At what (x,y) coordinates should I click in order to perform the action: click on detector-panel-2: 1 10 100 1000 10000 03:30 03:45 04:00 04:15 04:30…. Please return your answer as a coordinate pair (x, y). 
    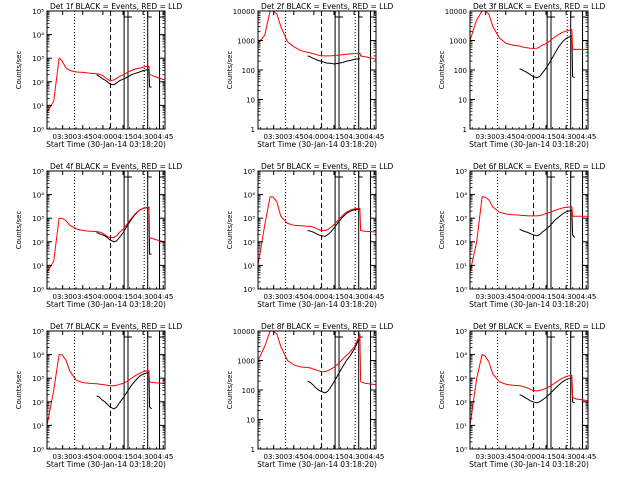
    Looking at the image, I should click on (310, 75).